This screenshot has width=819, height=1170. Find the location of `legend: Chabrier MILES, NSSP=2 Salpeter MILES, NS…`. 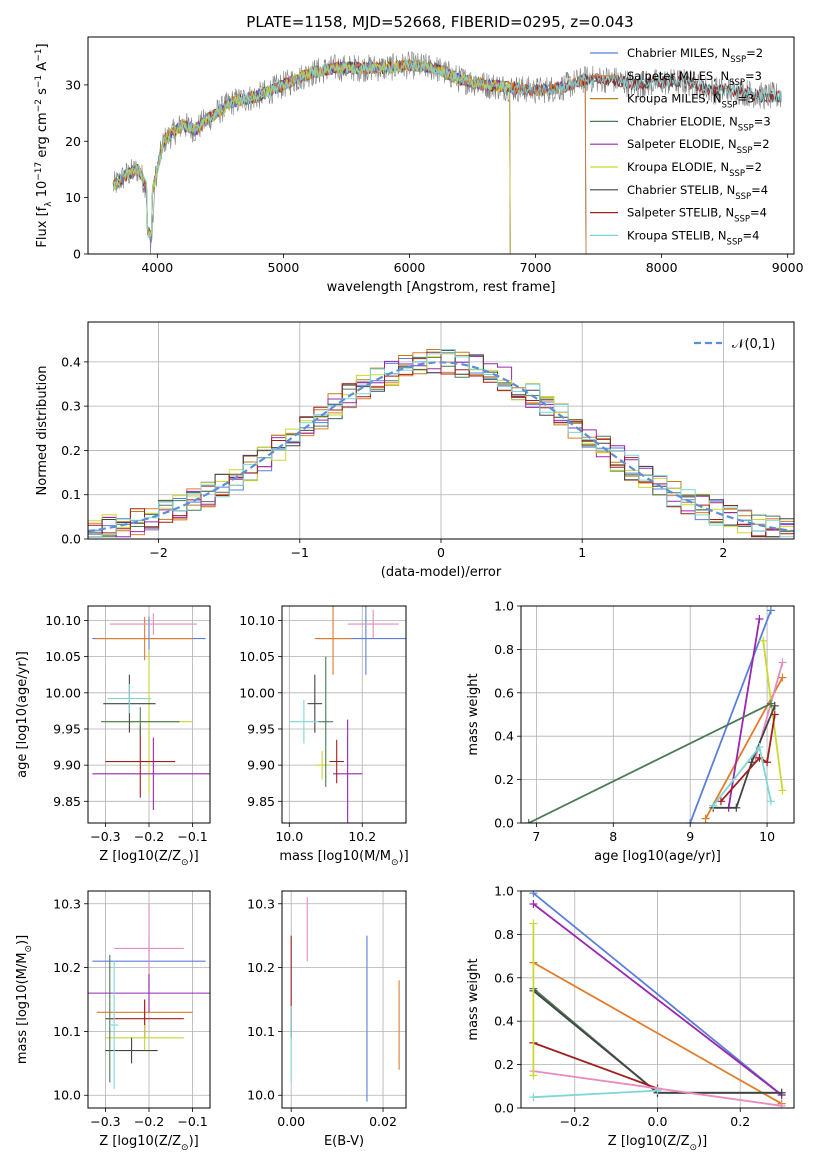

legend: Chabrier MILES, NSSP=2 Salpeter MILES, NS… is located at coordinates (680, 146).